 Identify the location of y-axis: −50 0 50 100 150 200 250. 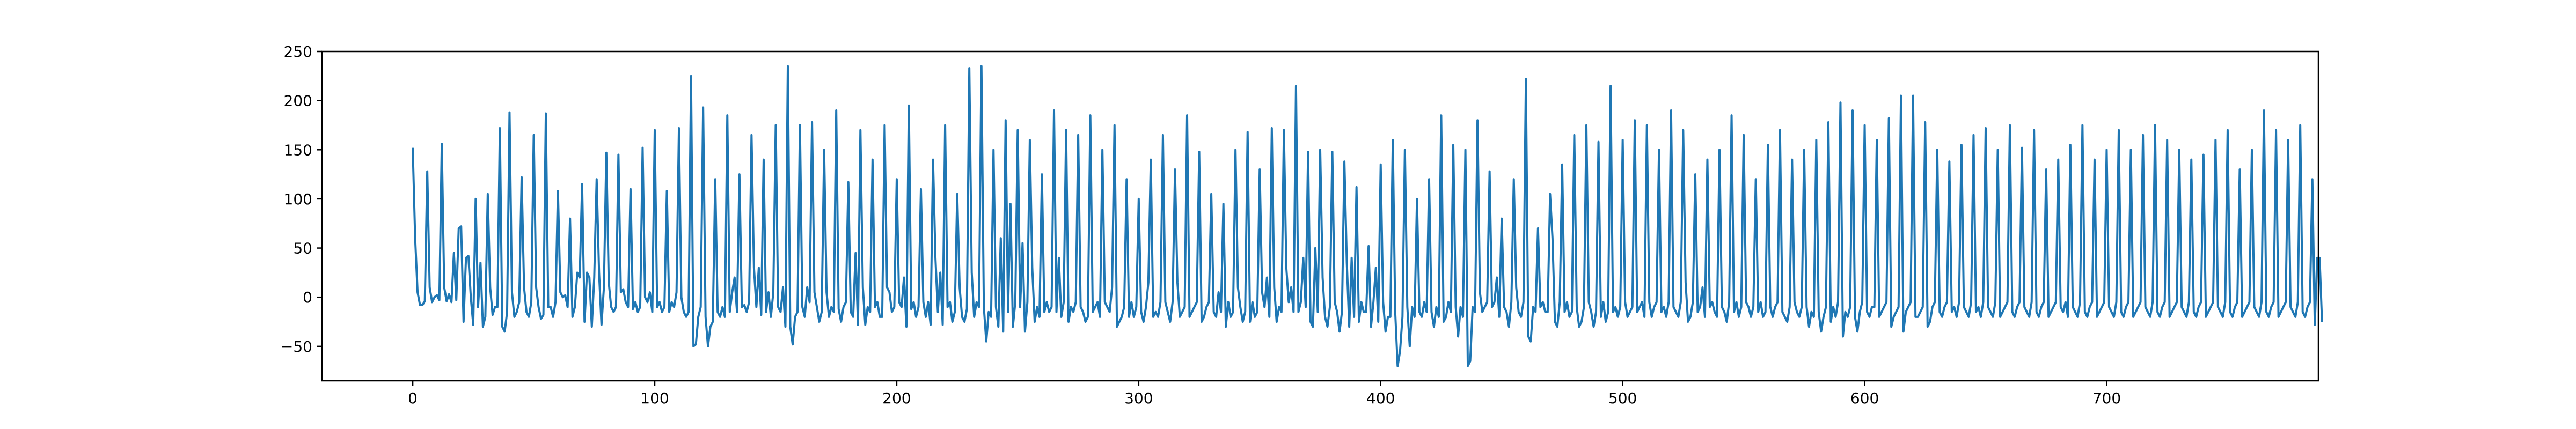
(301, 199).